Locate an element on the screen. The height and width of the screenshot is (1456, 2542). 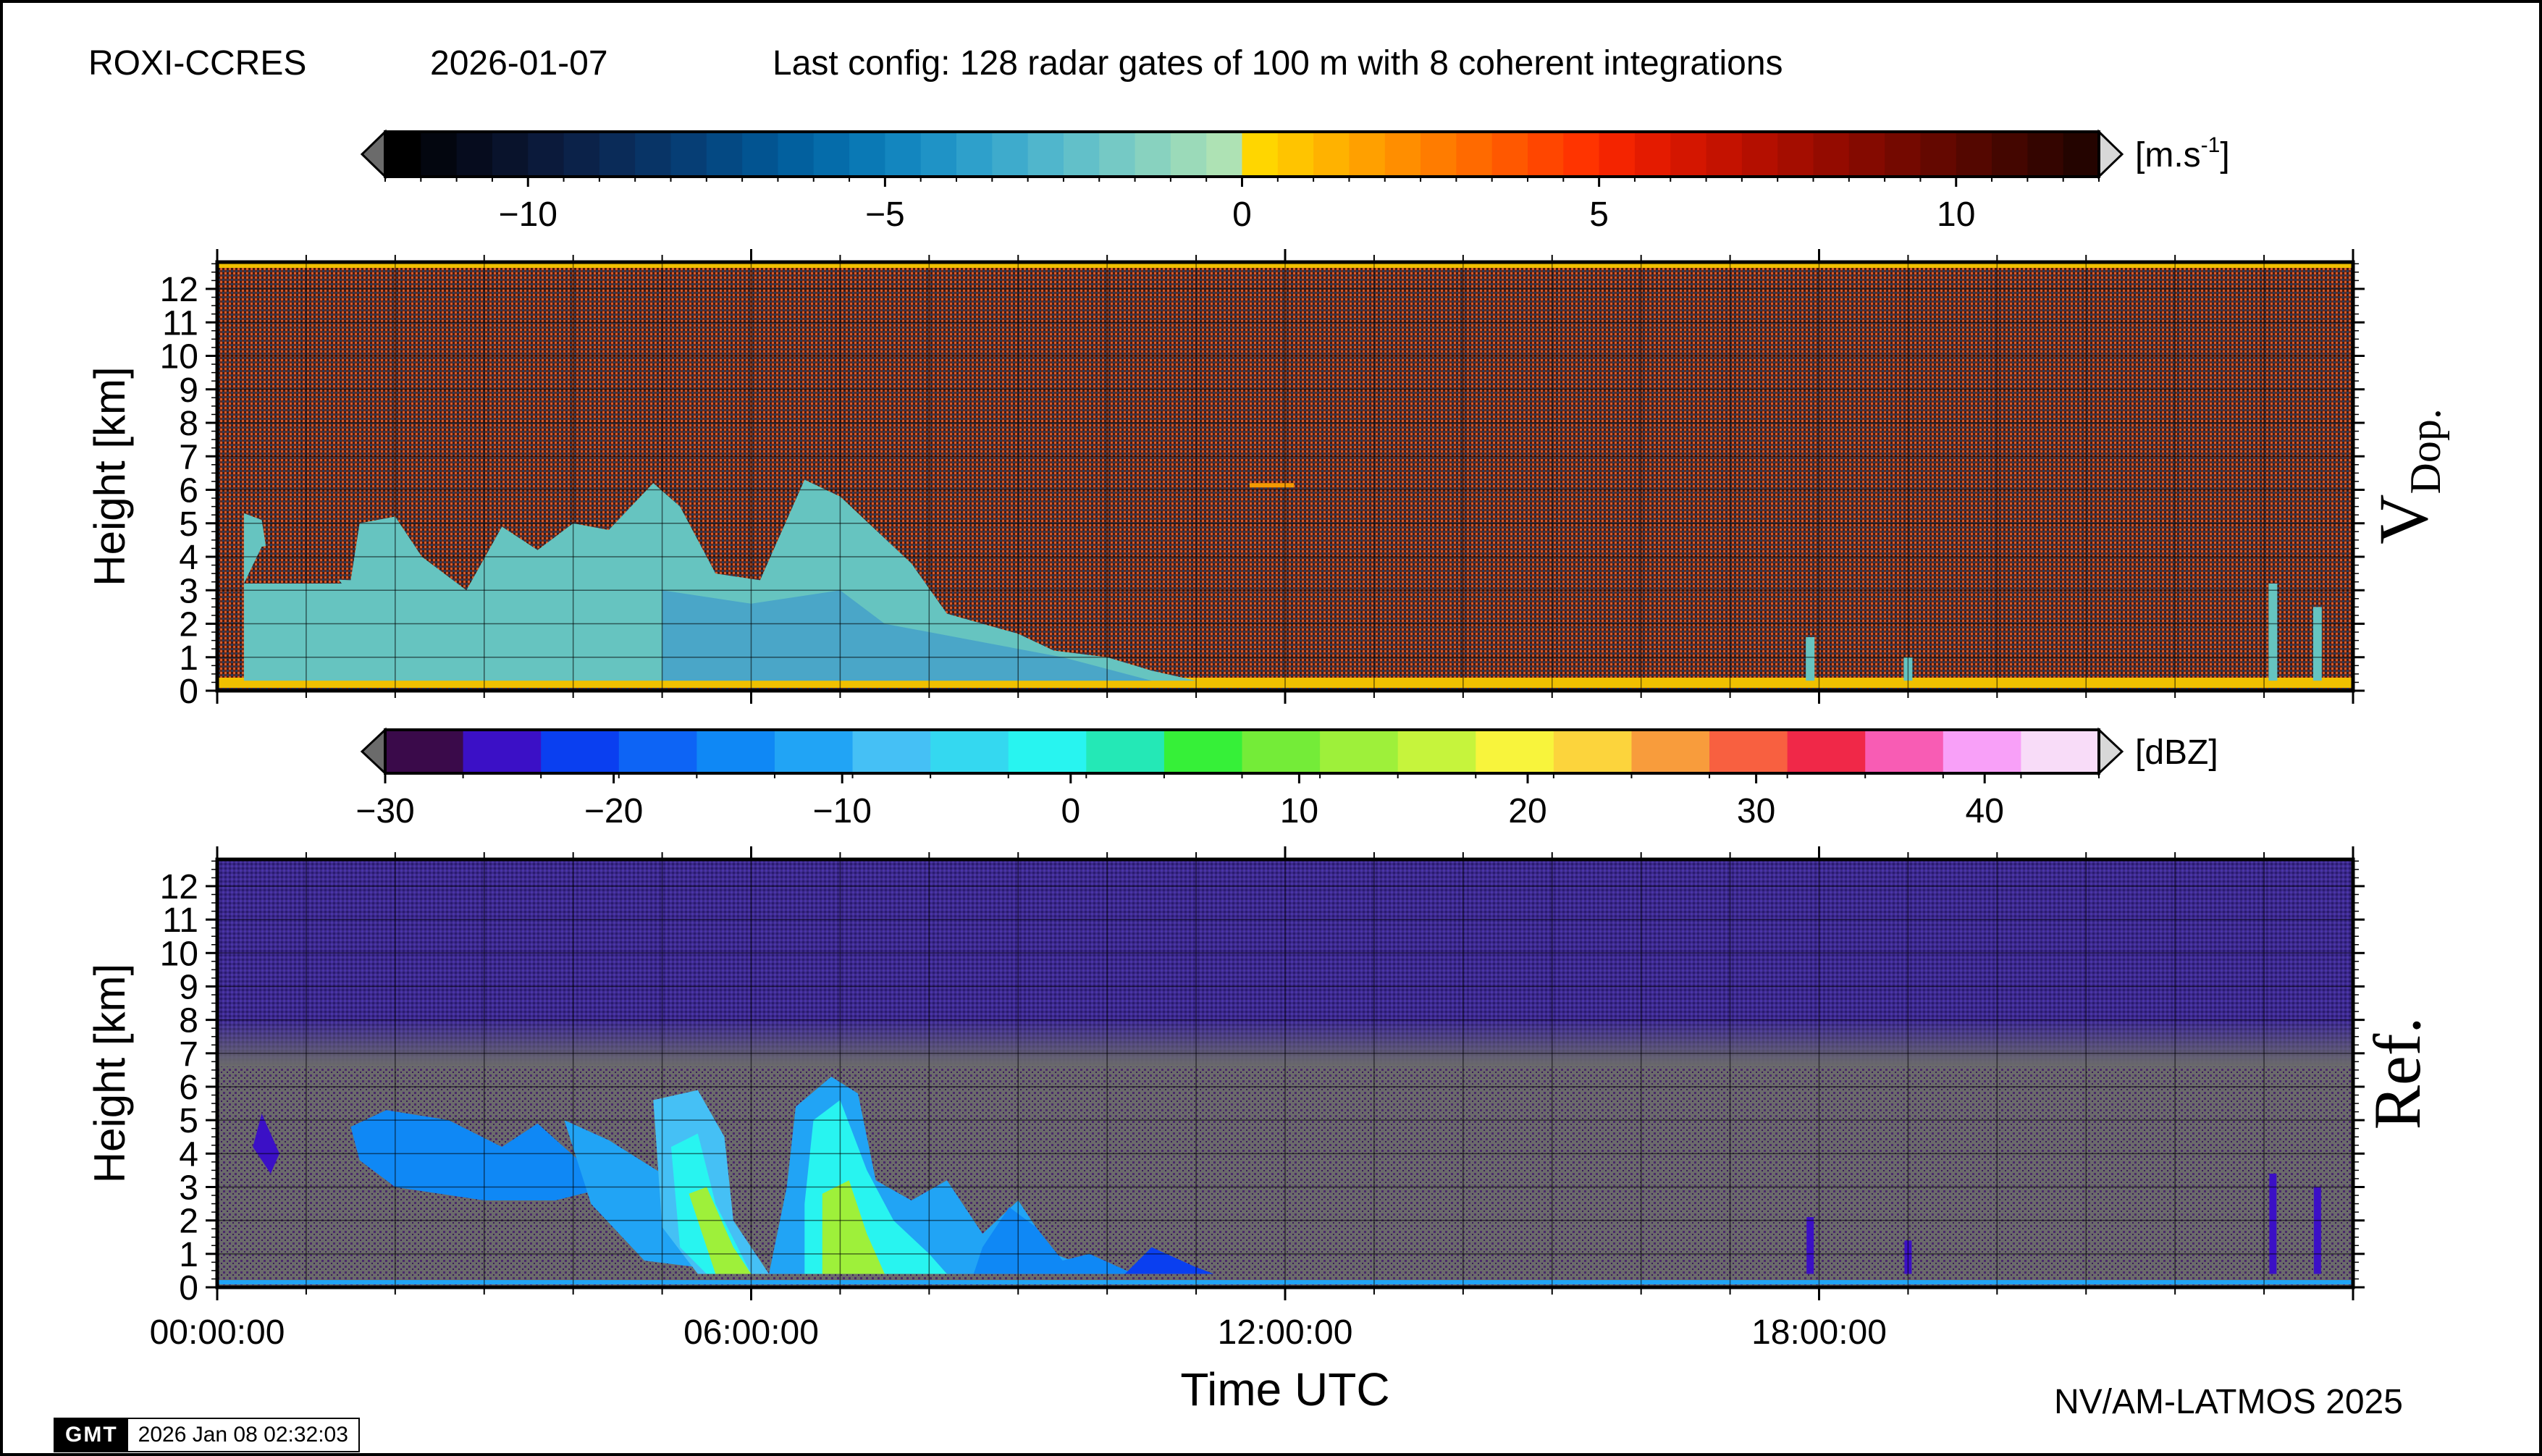
reflectivity-xtick-label: 00:00:00 is located at coordinates (217, 1332).